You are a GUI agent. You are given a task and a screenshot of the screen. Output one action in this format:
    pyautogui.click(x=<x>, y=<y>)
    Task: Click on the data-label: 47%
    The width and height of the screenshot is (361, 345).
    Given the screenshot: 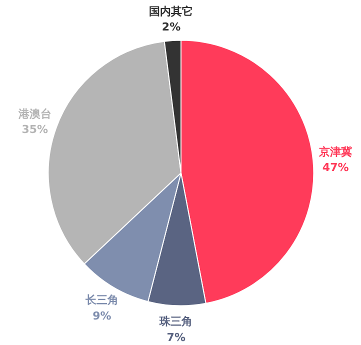 What is the action you would take?
    pyautogui.click(x=335, y=167)
    